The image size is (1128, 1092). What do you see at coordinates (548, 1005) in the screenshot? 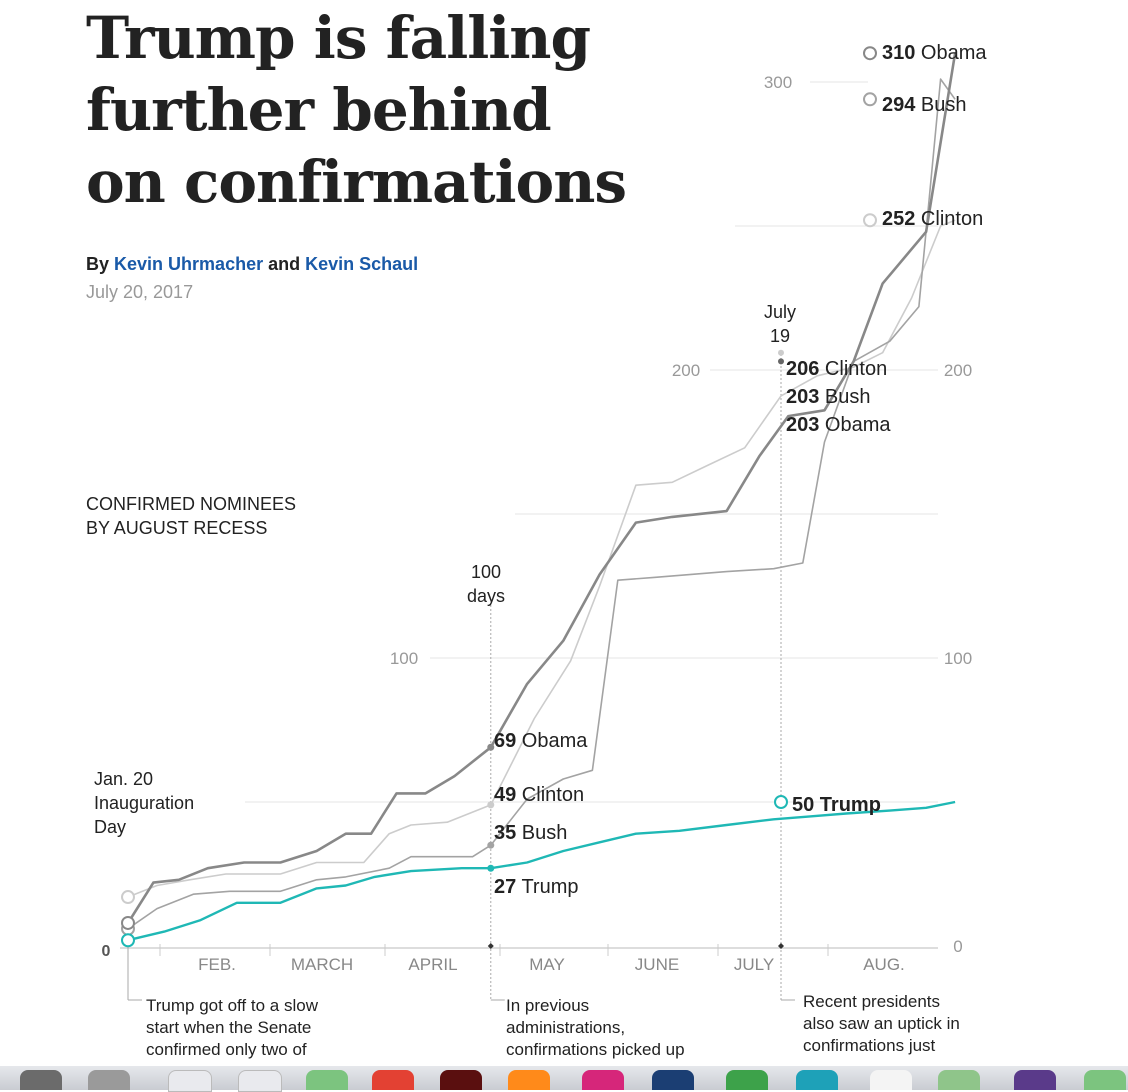
I see `annotation-line: In previous` at bounding box center [548, 1005].